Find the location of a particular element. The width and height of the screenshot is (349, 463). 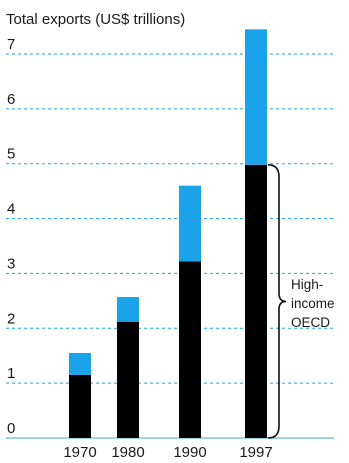

annotation-label: High- is located at coordinates (307, 284).